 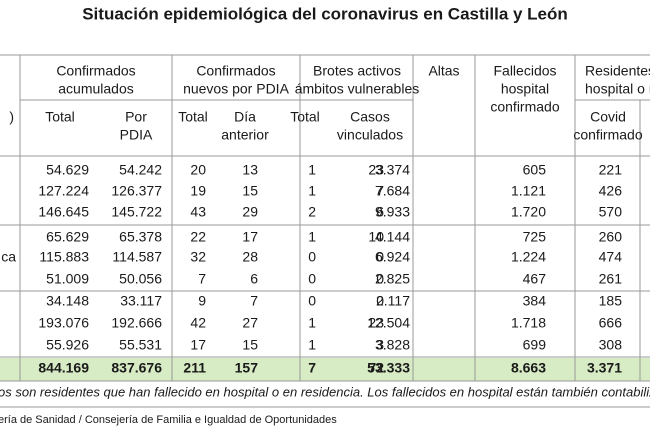 I want to click on cell: 54.242, so click(x=140, y=170).